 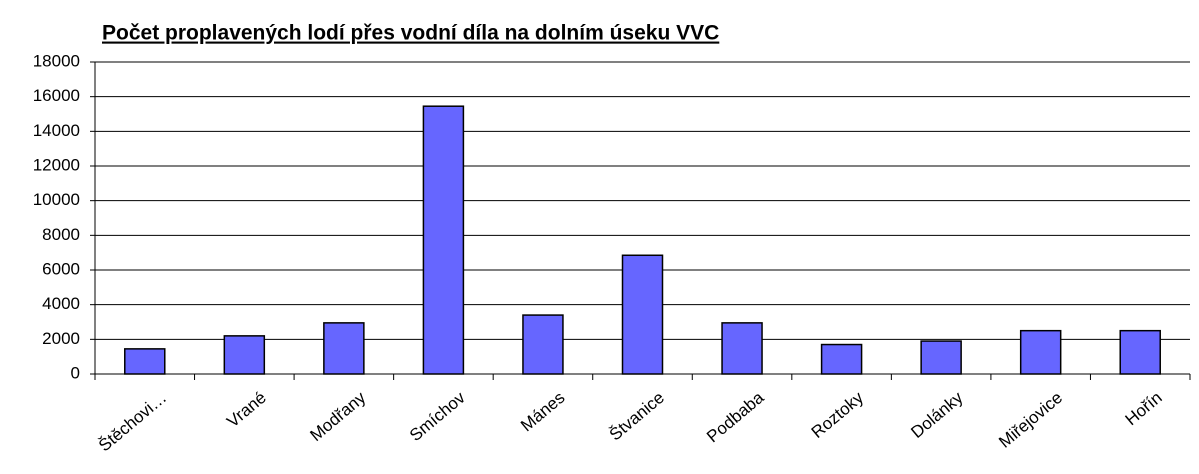 I want to click on x-tick-label: Vrané, so click(x=246, y=409).